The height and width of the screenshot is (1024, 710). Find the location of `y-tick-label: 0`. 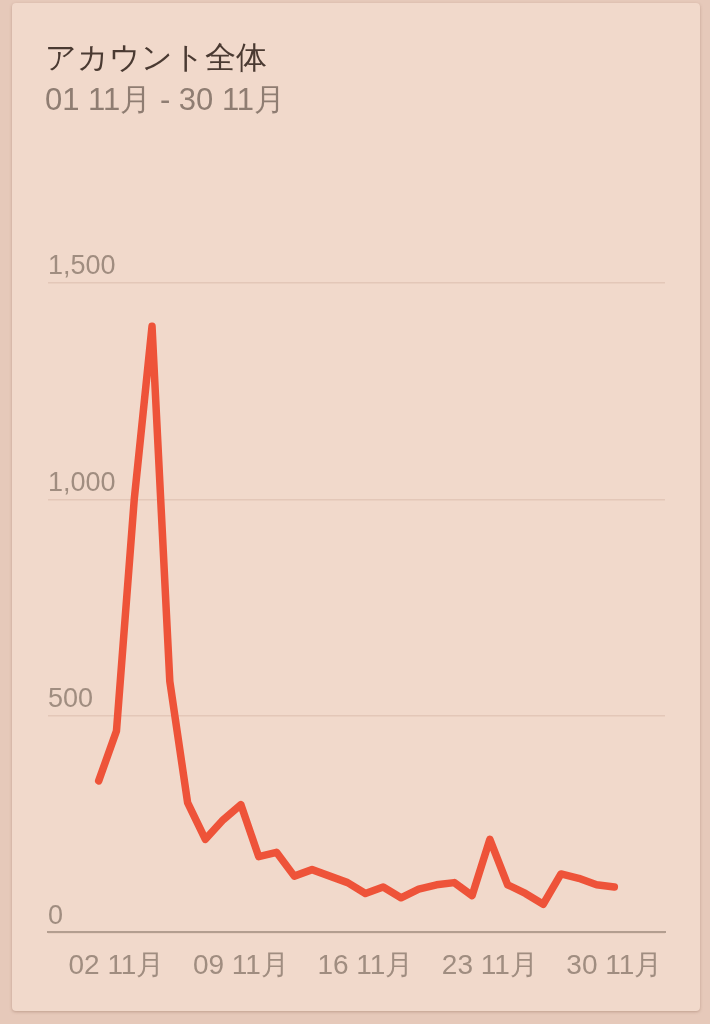

y-tick-label: 0 is located at coordinates (56, 914).